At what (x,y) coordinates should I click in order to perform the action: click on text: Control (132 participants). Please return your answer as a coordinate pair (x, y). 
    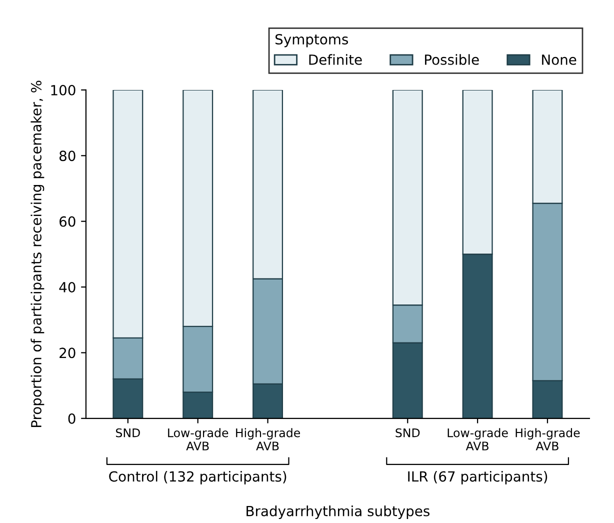
    Looking at the image, I should click on (197, 477).